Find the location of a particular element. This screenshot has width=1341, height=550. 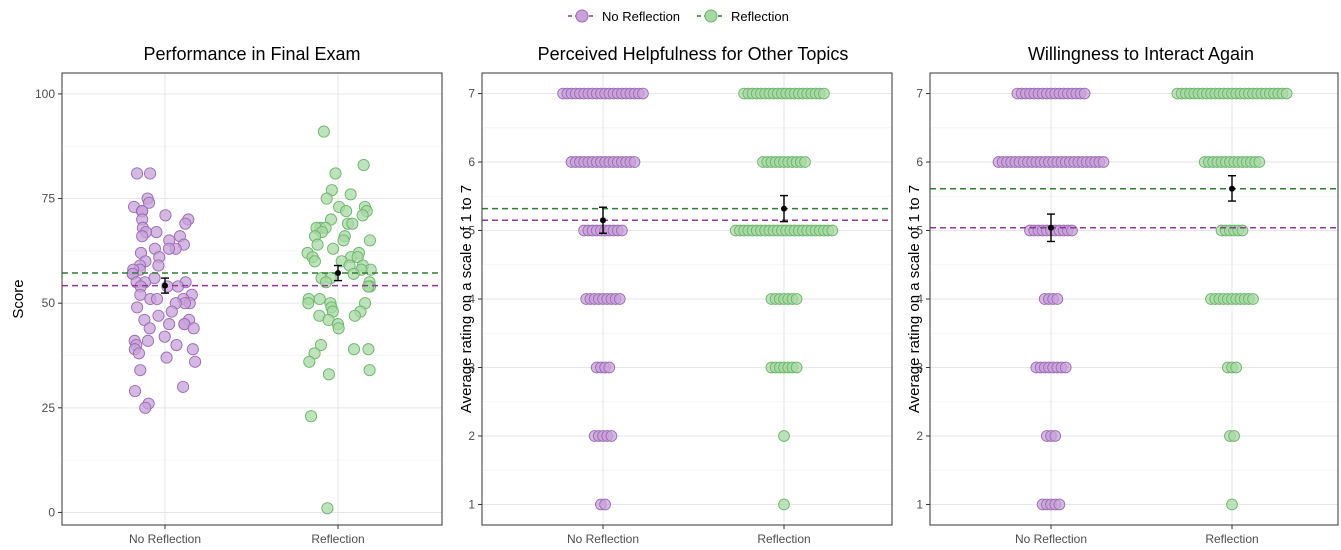

y-tick-label: 50 is located at coordinates (49, 303).